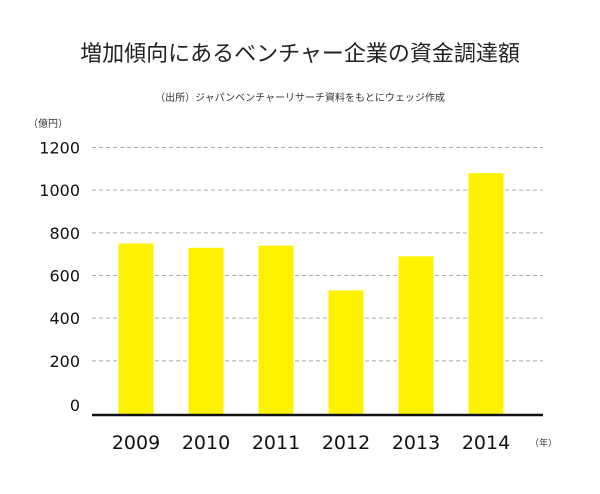  Describe the element at coordinates (346, 443) in the screenshot. I see `x-tick-label: 2012` at that location.